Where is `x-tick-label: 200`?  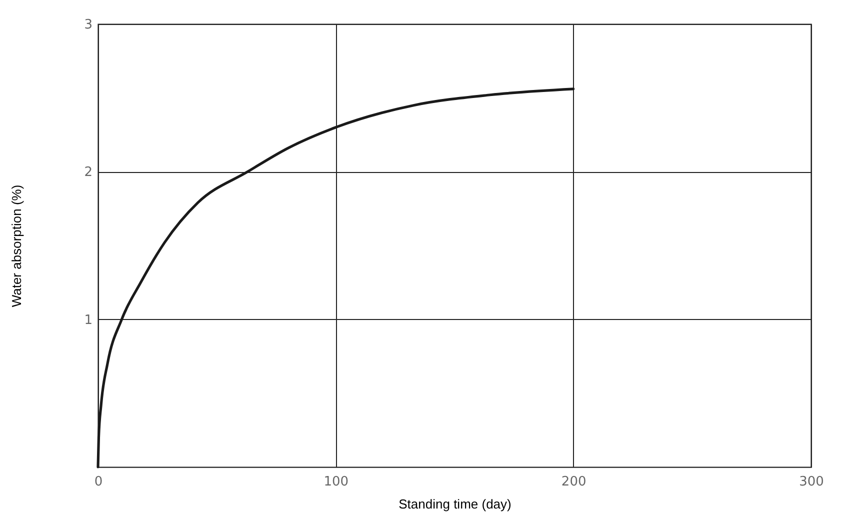
x-tick-label: 200 is located at coordinates (573, 482).